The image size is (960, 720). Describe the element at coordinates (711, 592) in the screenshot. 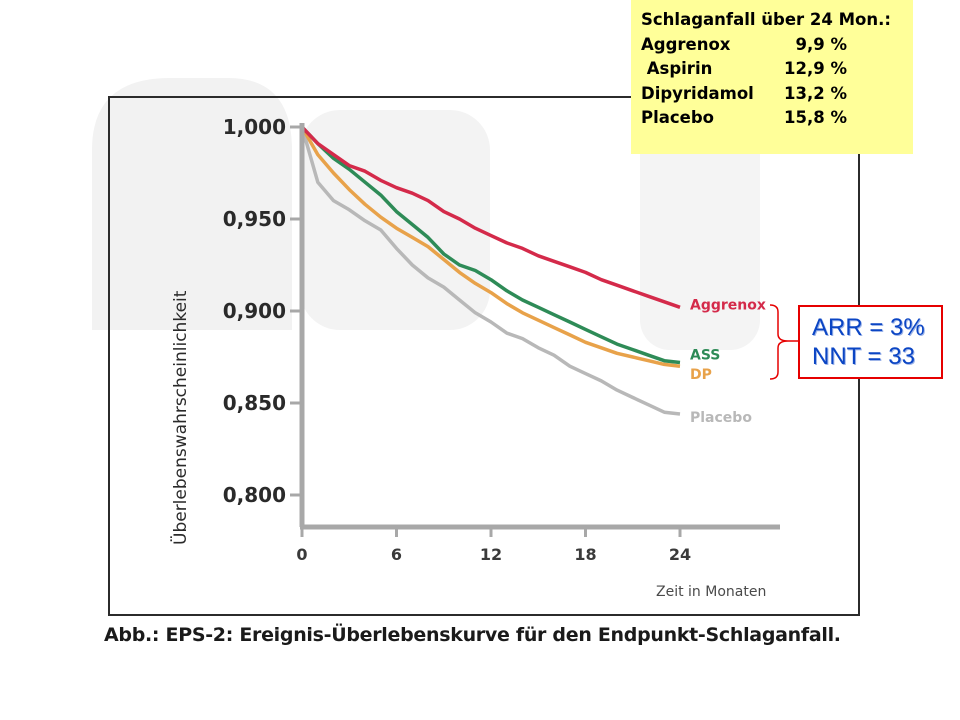

I see `x-axis-label: Zeit in Monaten` at that location.